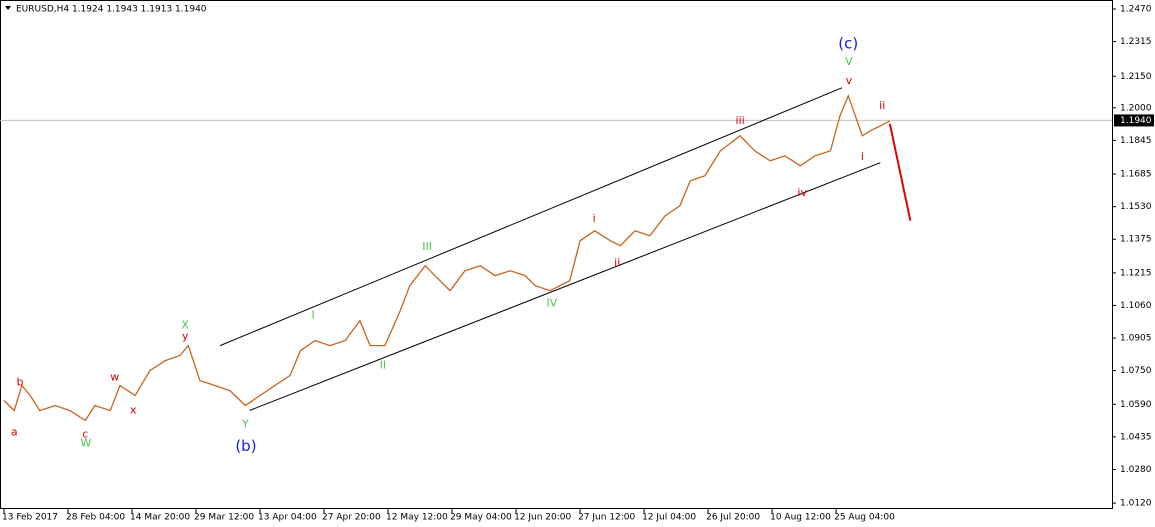 Image resolution: width=1155 pixels, height=527 pixels. Describe the element at coordinates (1136, 504) in the screenshot. I see `y-tick-label: 1.0120` at that location.